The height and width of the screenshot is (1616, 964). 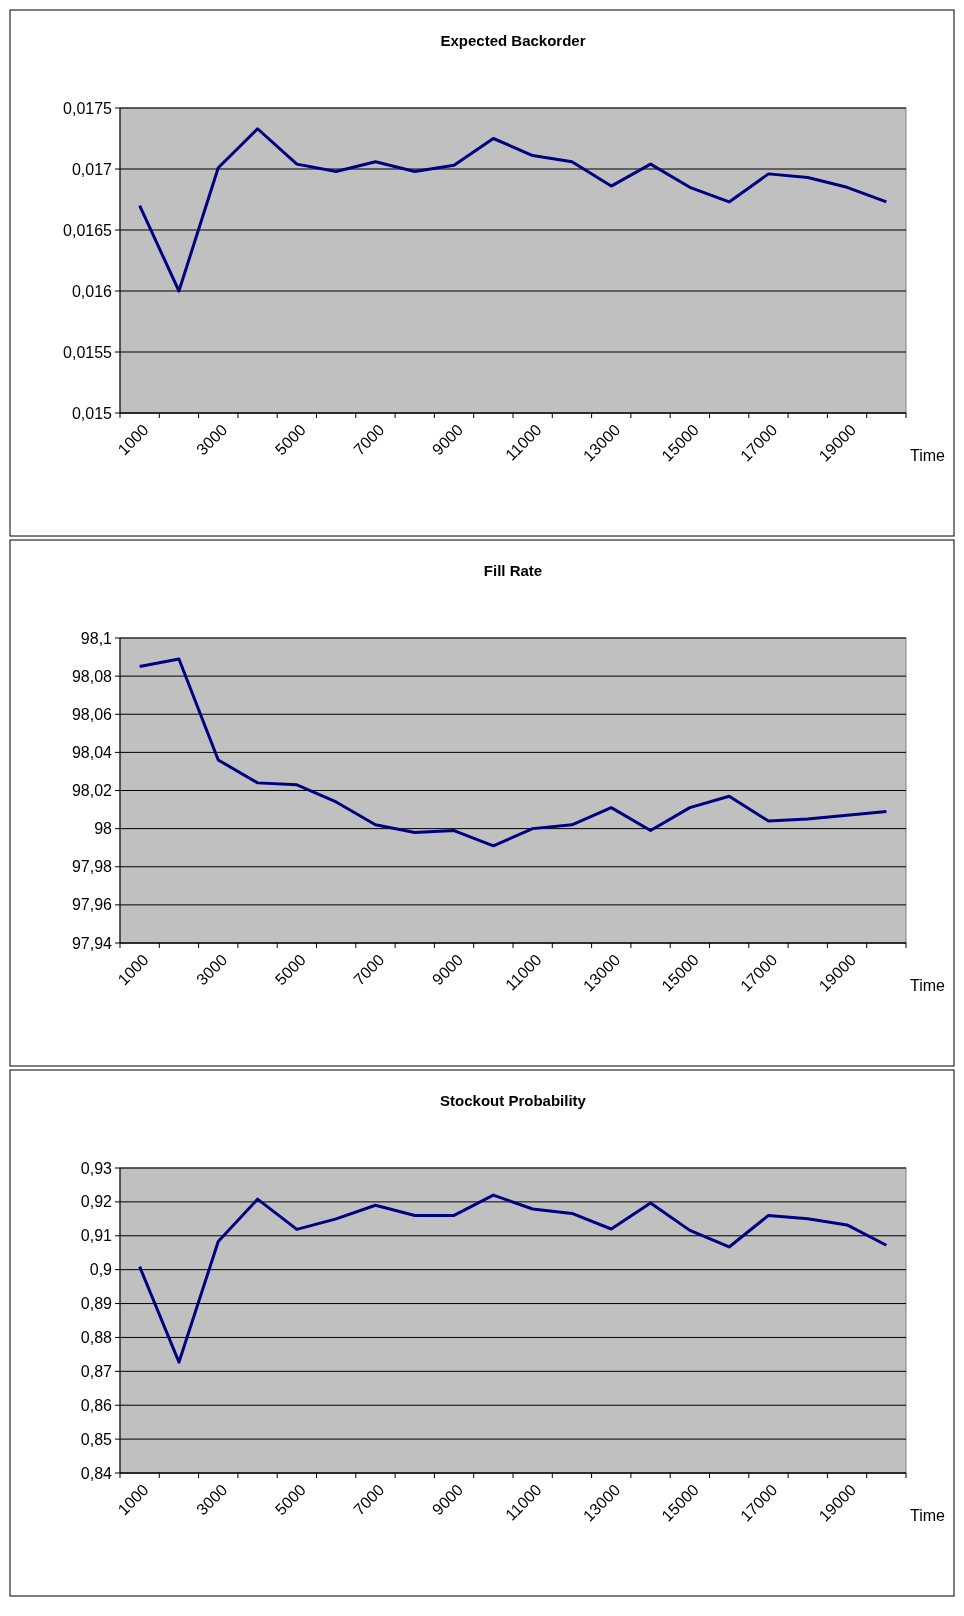 What do you see at coordinates (92, 791) in the screenshot?
I see `y-tick-label: 98,02` at bounding box center [92, 791].